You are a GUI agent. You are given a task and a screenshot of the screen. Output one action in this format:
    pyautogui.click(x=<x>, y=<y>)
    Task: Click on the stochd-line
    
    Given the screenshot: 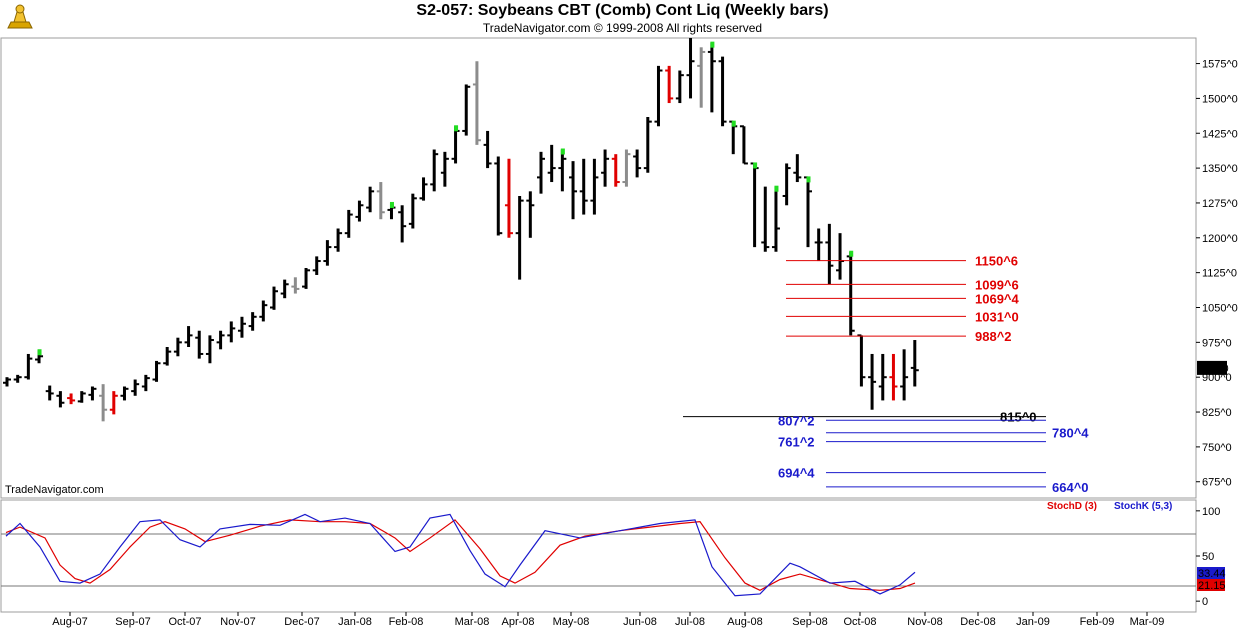 What is the action you would take?
    pyautogui.click(x=460, y=555)
    